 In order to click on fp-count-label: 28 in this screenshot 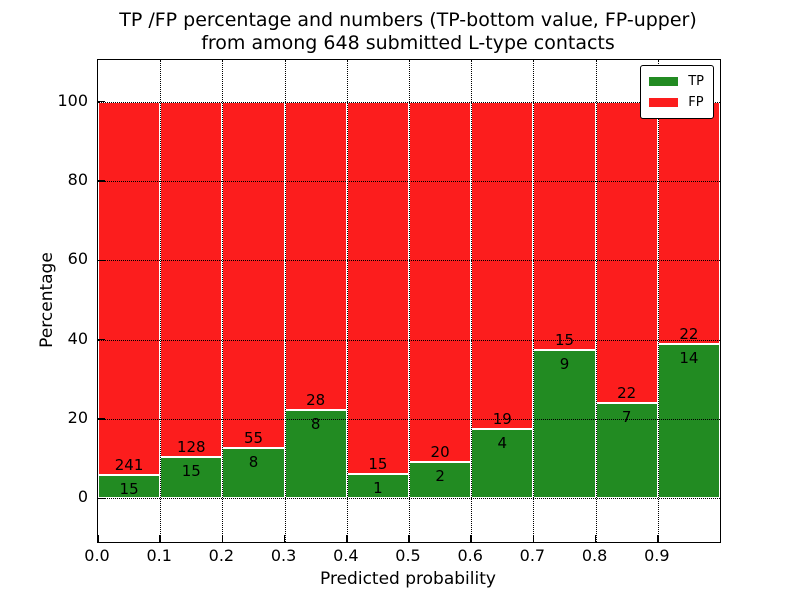, I will do `click(316, 400)`.